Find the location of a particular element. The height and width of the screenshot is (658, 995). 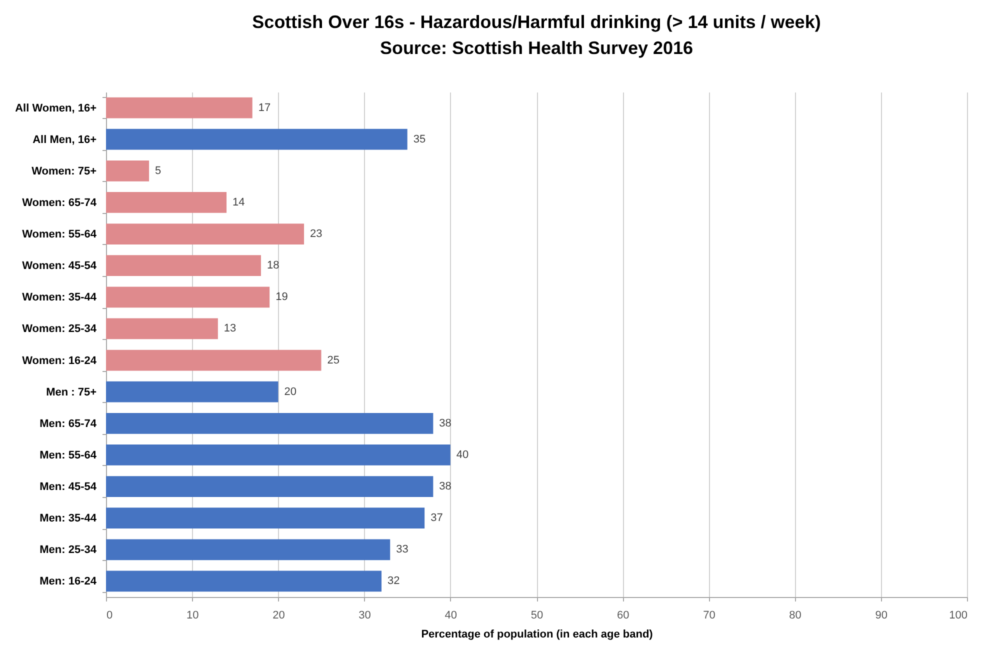

y-tick-label: Men: 55-64 is located at coordinates (69, 455).